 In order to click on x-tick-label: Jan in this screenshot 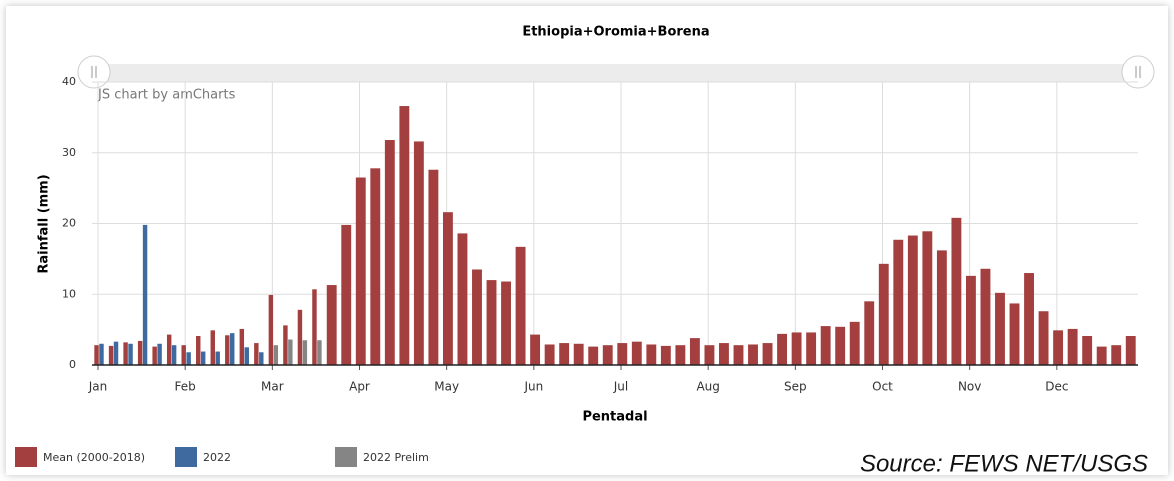, I will do `click(98, 387)`.